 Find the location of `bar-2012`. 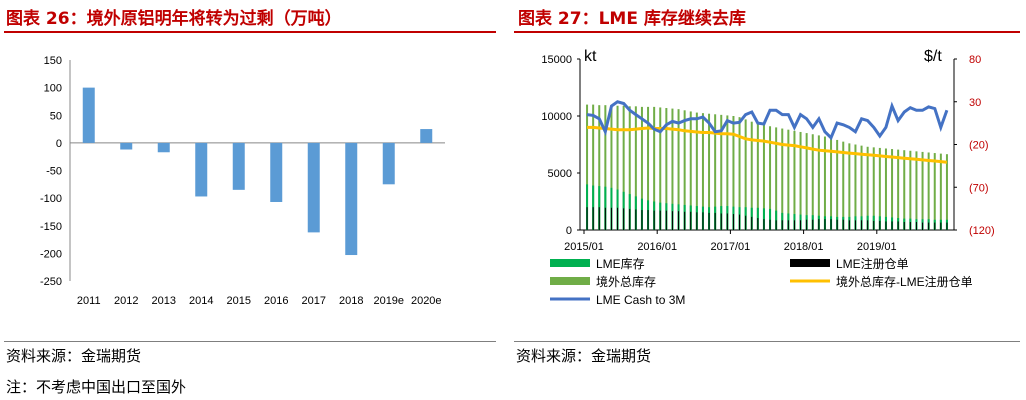

bar-2012 is located at coordinates (126, 146).